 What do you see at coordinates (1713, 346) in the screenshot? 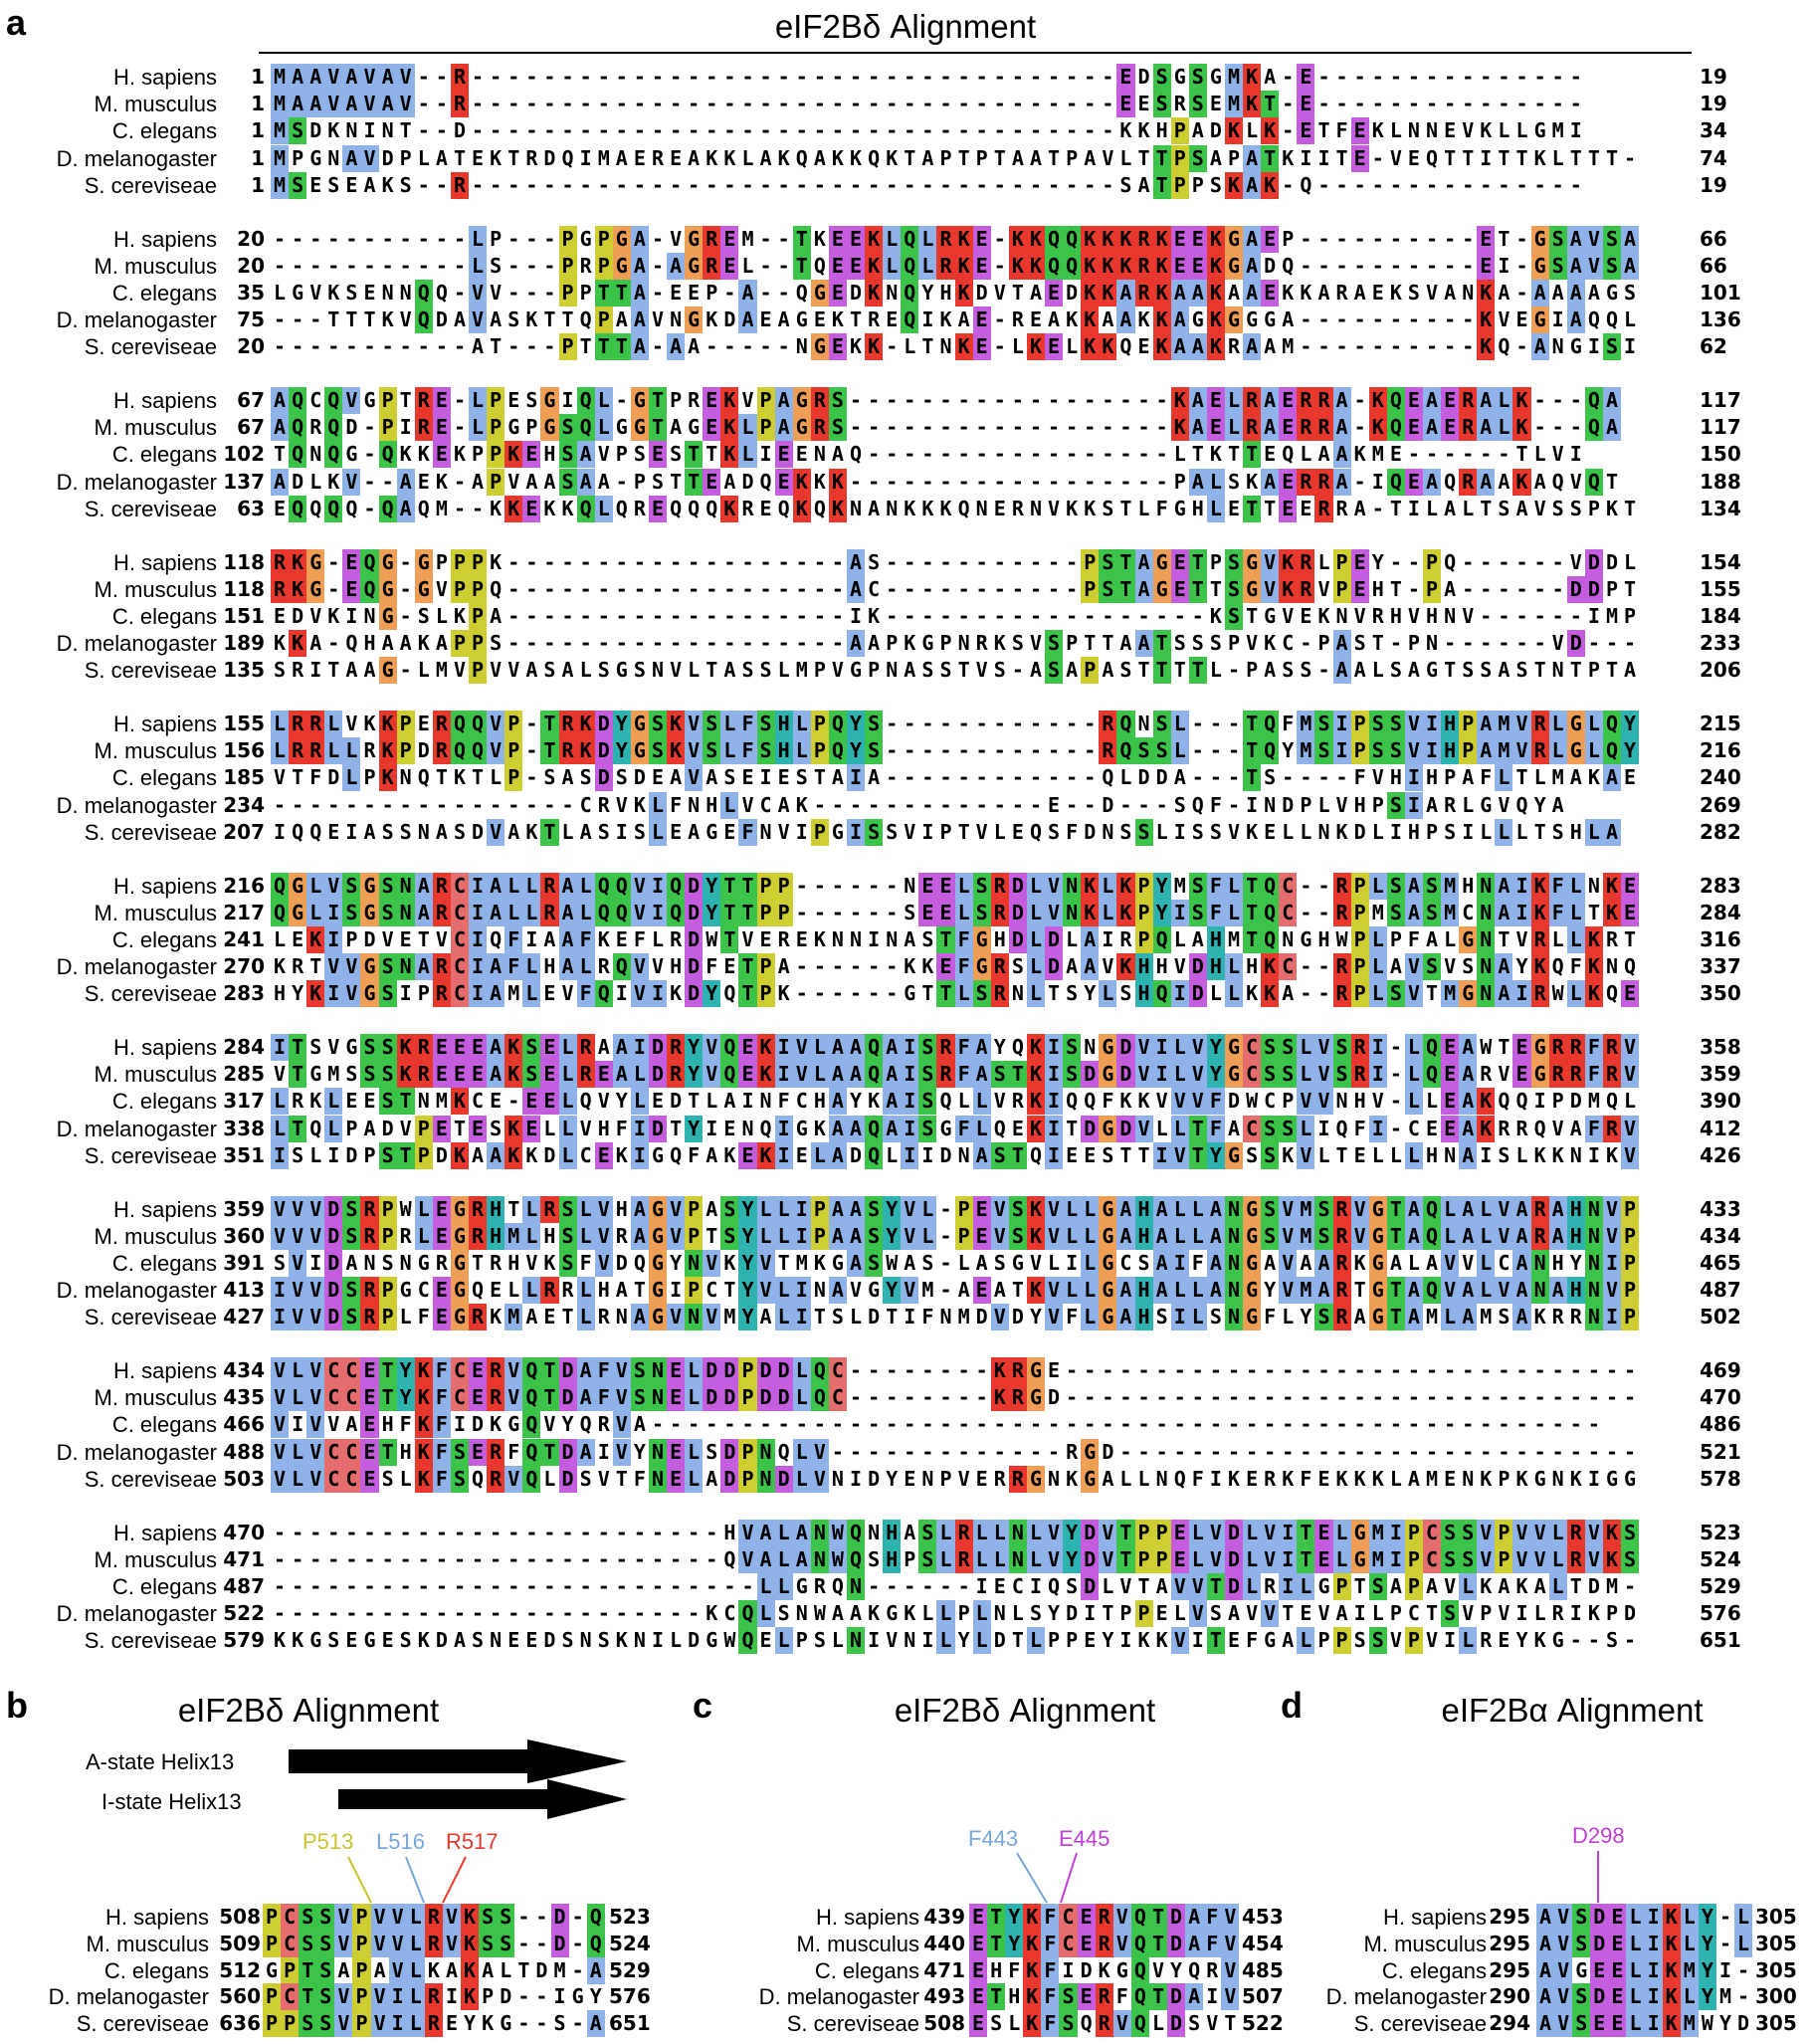
I see `panel-a-block-2-end-position: 62` at bounding box center [1713, 346].